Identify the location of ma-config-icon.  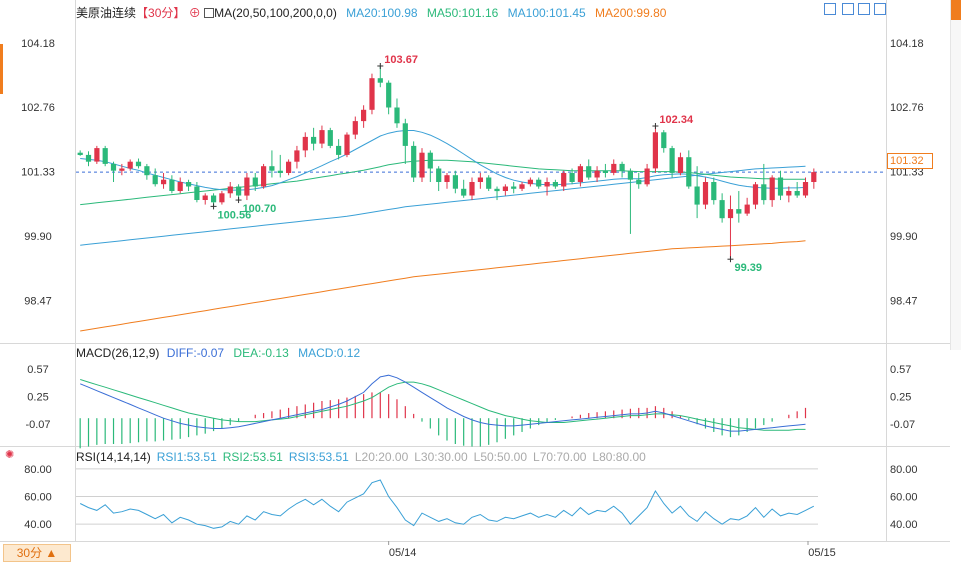
(209, 13).